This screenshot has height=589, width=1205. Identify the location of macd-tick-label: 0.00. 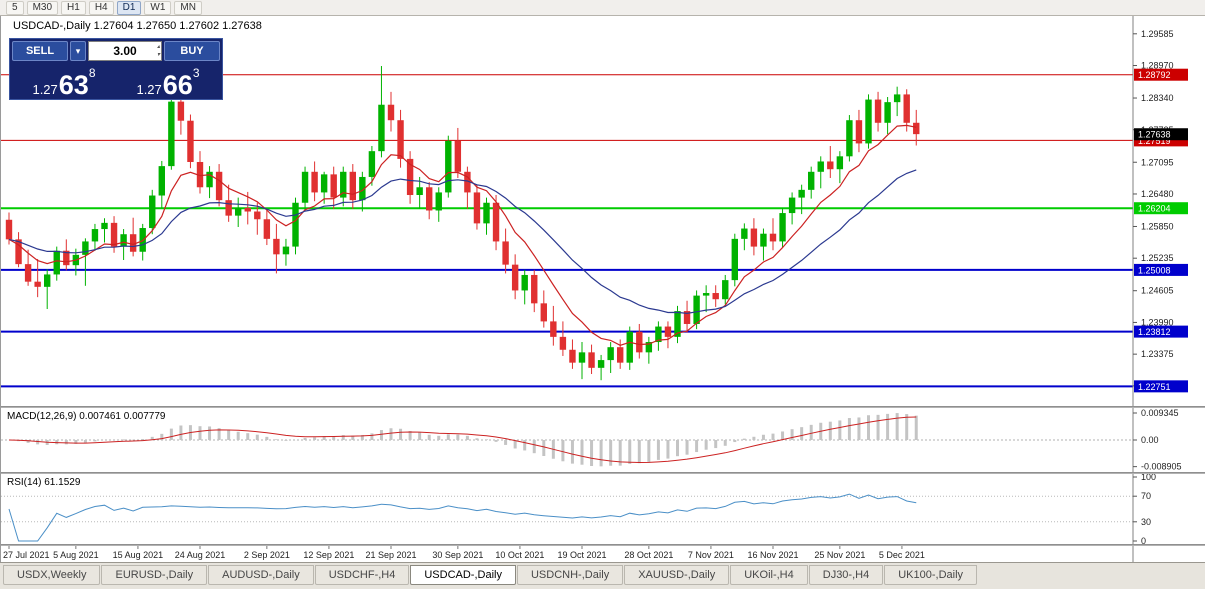
(1150, 440).